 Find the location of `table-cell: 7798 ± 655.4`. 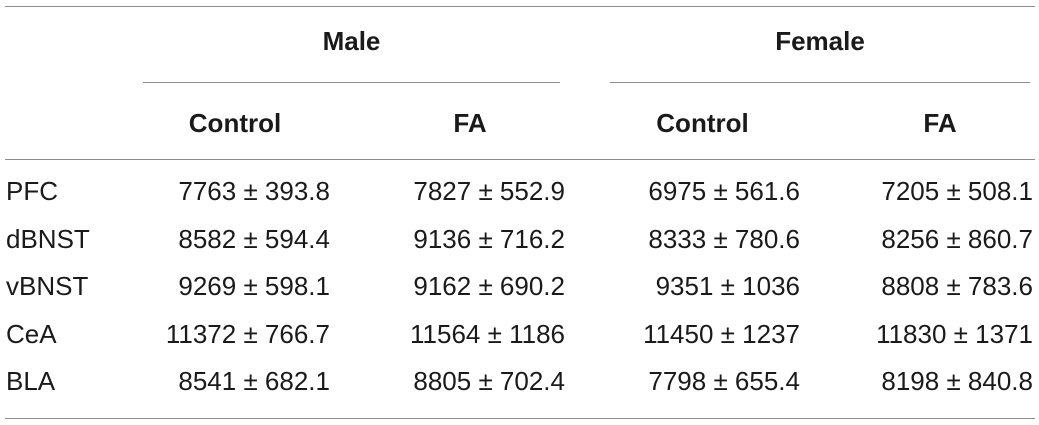

table-cell: 7798 ± 655.4 is located at coordinates (724, 381).